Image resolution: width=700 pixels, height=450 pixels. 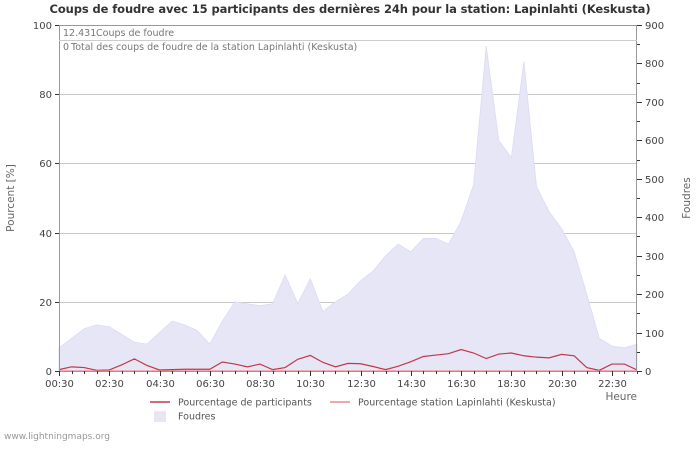 I want to click on x-axis-tick: 14:30, so click(x=411, y=384).